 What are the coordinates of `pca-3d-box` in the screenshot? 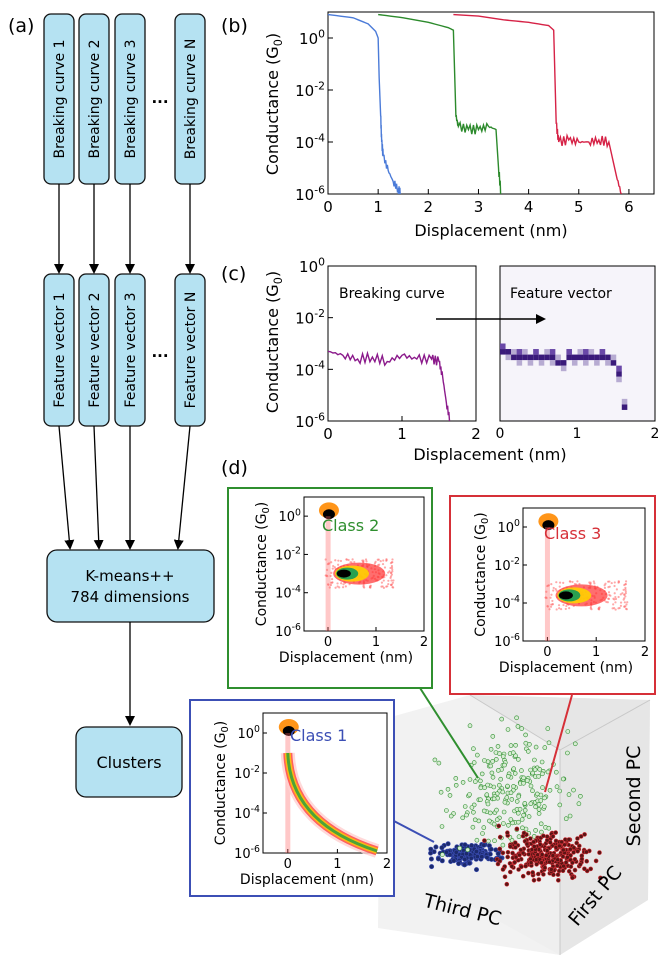 It's located at (514, 824).